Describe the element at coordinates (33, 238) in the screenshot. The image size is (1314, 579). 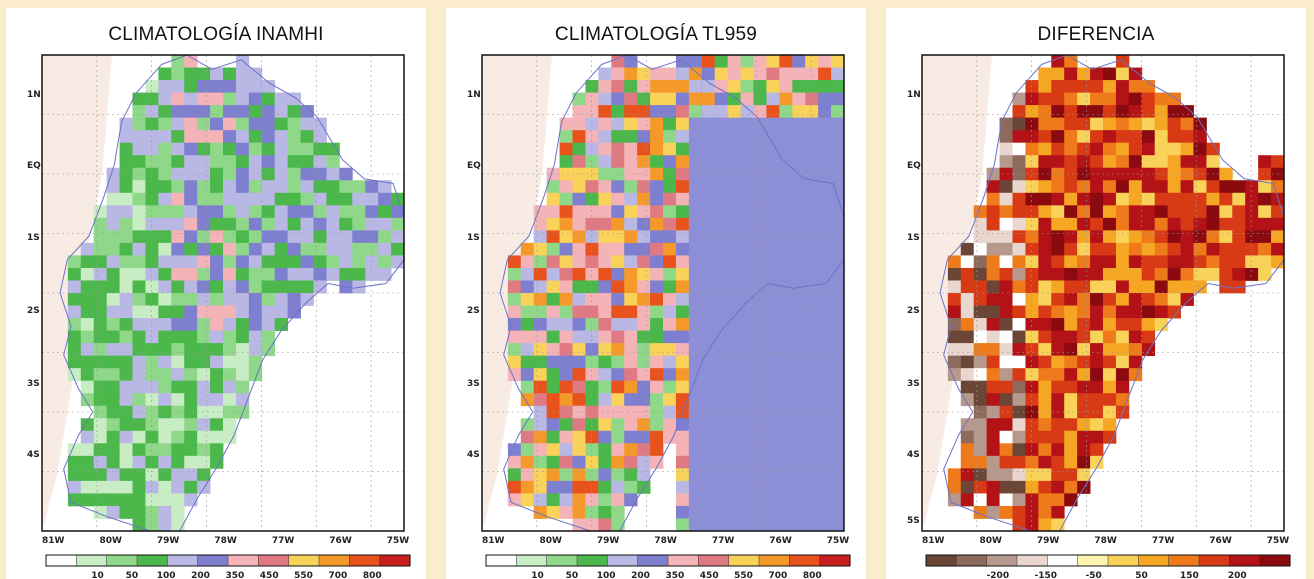
I see `lat-tick-label: 1S` at that location.